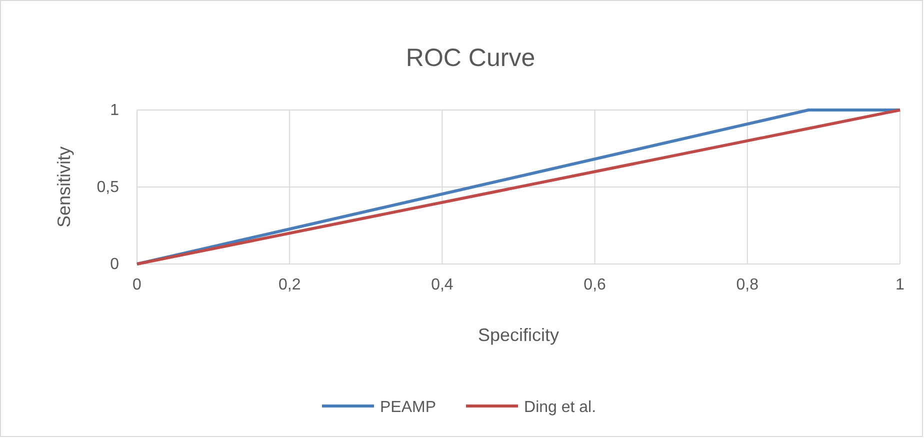  Describe the element at coordinates (471, 58) in the screenshot. I see `chart-title: ROC Curve` at that location.